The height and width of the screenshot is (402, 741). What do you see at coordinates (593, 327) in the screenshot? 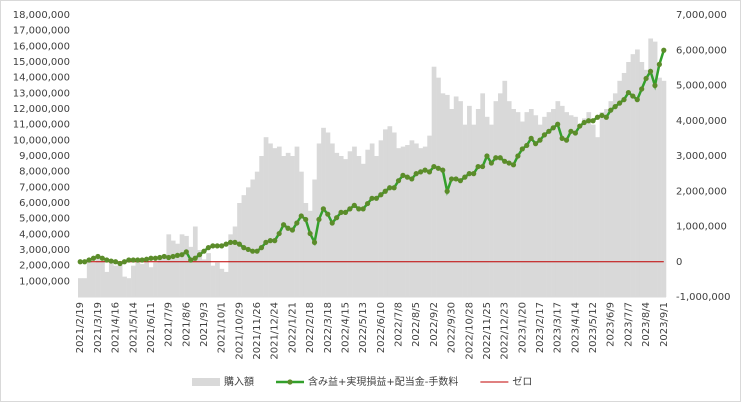
I see `x-tick-label: 2023/5/12` at bounding box center [593, 327].